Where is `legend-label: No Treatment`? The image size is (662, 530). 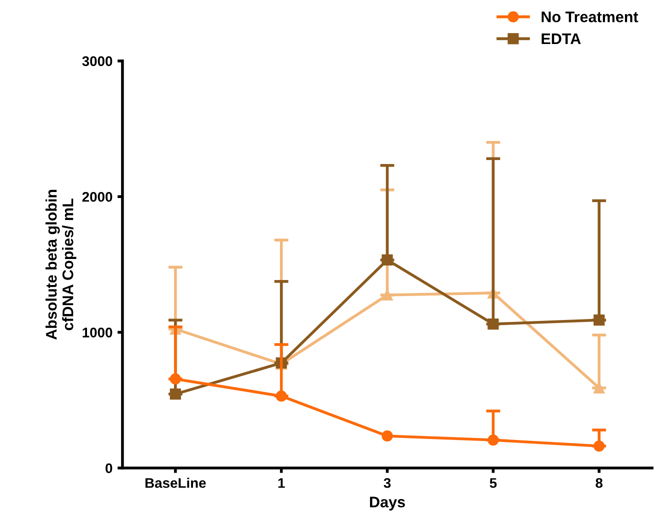 legend-label: No Treatment is located at coordinates (590, 17).